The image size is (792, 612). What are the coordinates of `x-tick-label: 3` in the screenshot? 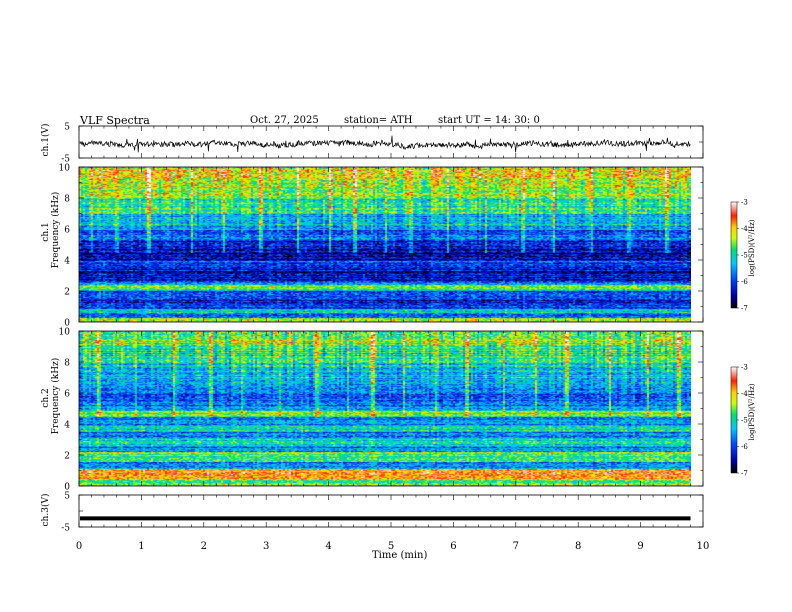 It's located at (266, 546).